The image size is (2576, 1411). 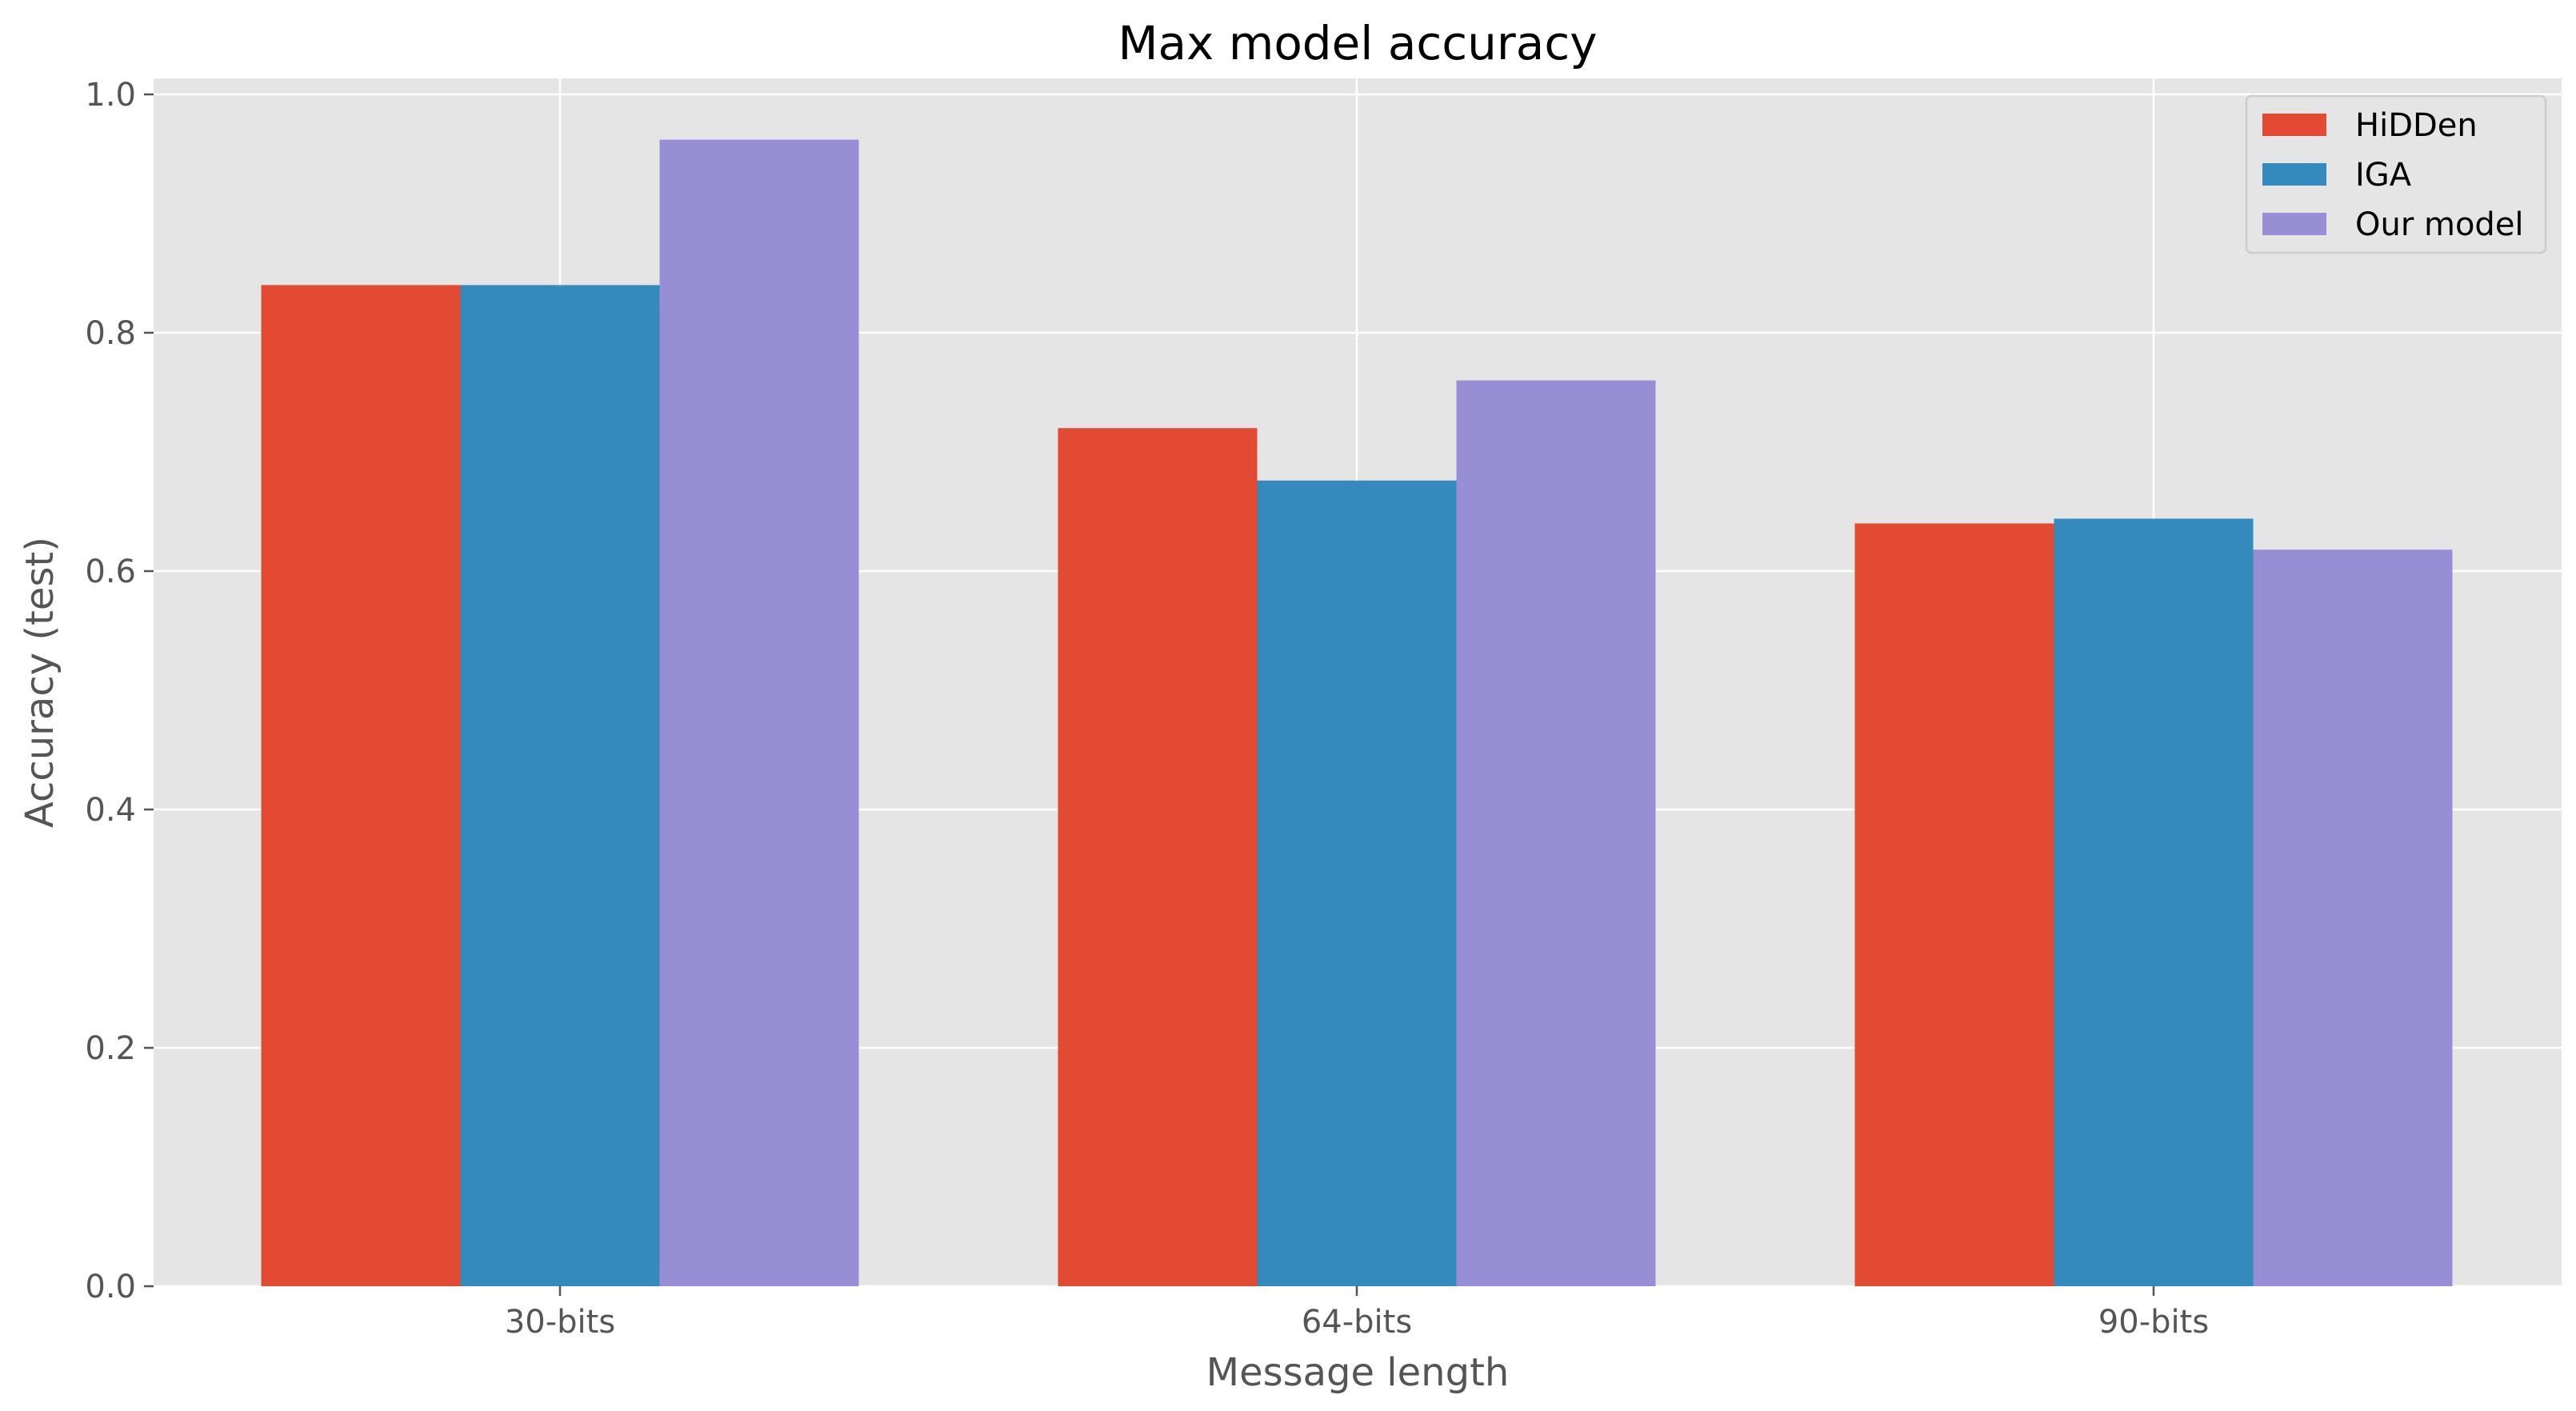 What do you see at coordinates (759, 712) in the screenshot?
I see `bar-our-model-30-bits` at bounding box center [759, 712].